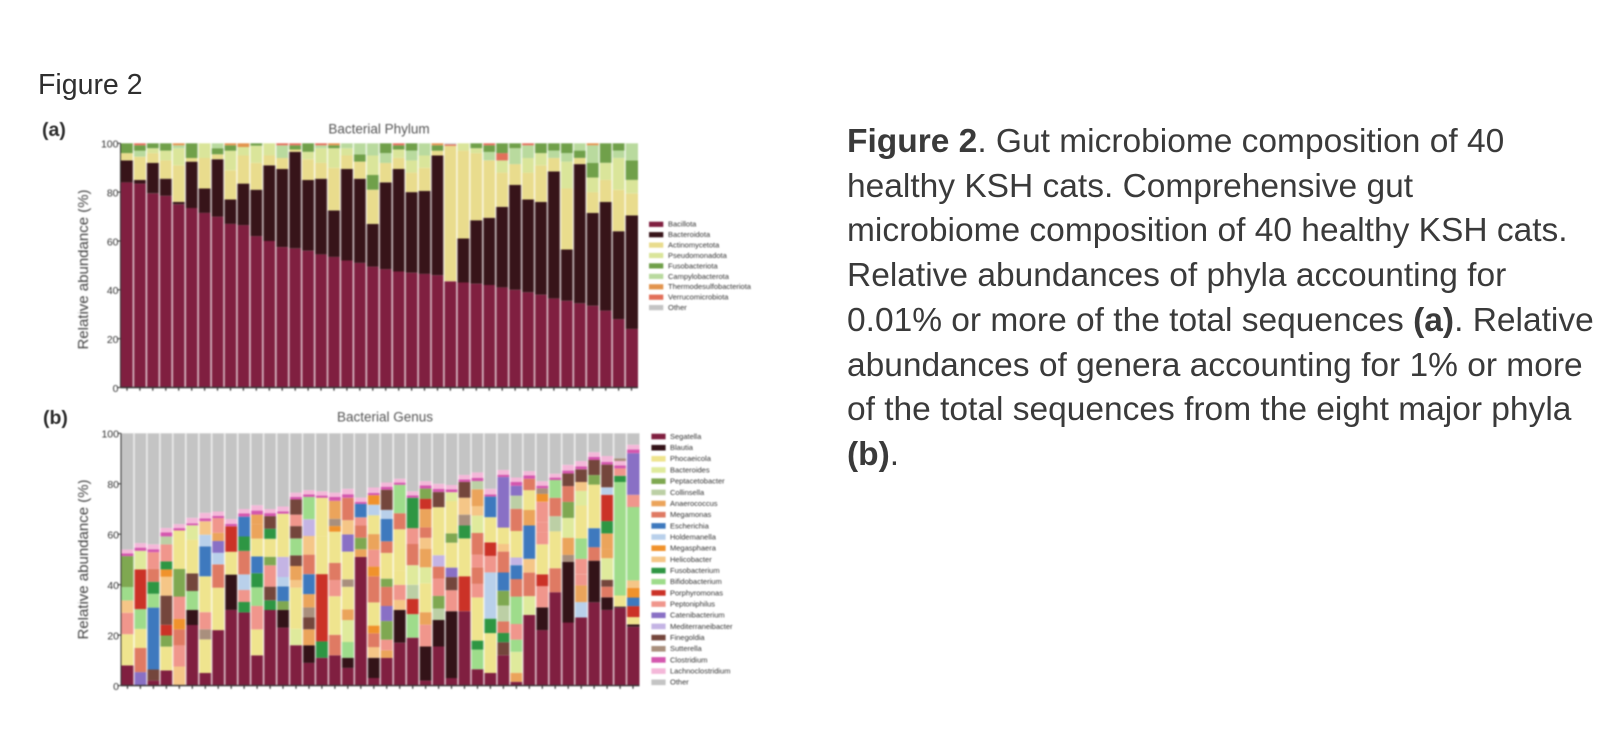  Describe the element at coordinates (700, 671) in the screenshot. I see `svg-text: Lachnoclostridium` at that location.